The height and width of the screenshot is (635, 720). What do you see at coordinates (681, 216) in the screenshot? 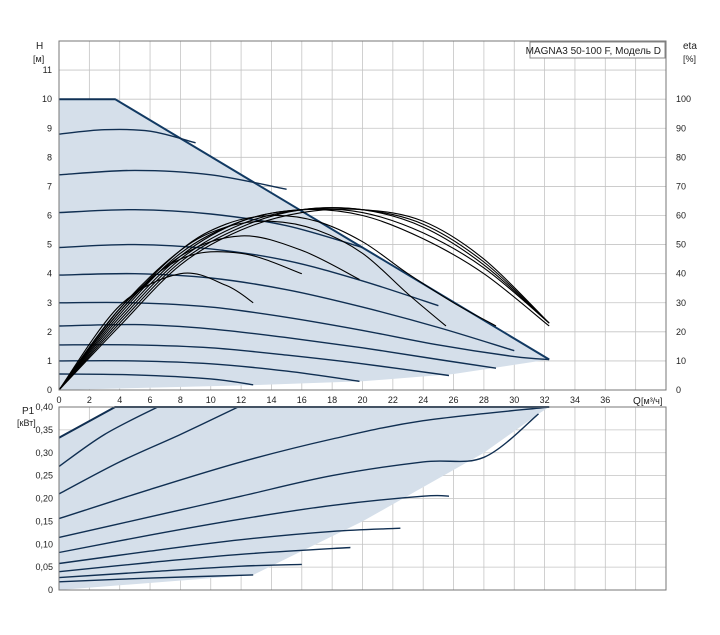
I see `y2-tick-label: 60` at bounding box center [681, 216].